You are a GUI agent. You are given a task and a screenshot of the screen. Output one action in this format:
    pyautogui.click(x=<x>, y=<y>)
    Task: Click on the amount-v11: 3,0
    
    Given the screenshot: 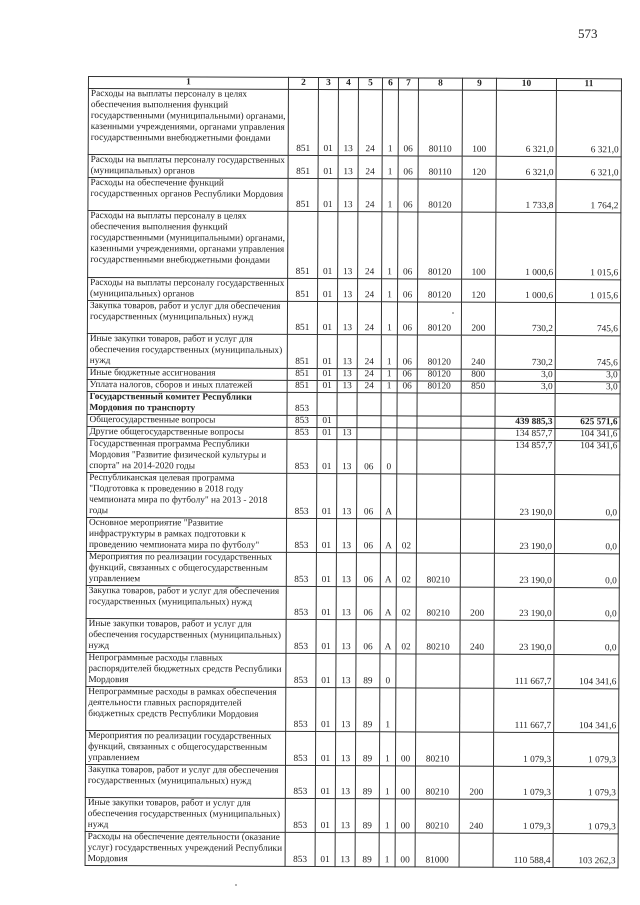 What is the action you would take?
    pyautogui.click(x=588, y=387)
    